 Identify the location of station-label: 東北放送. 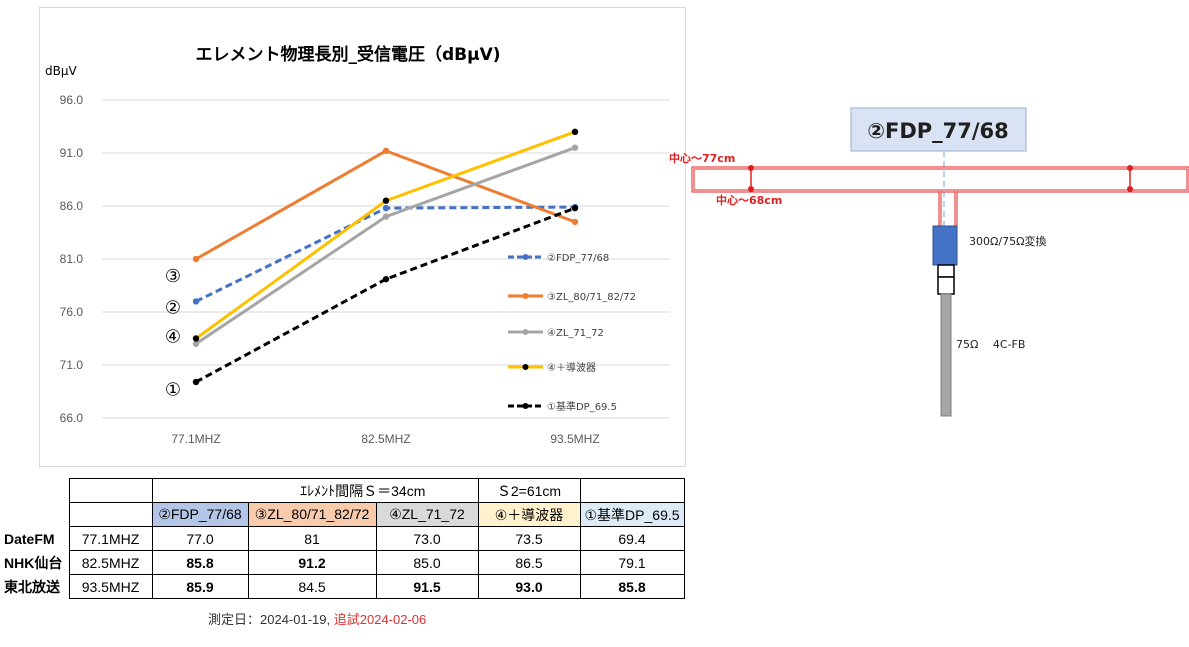
(32, 586).